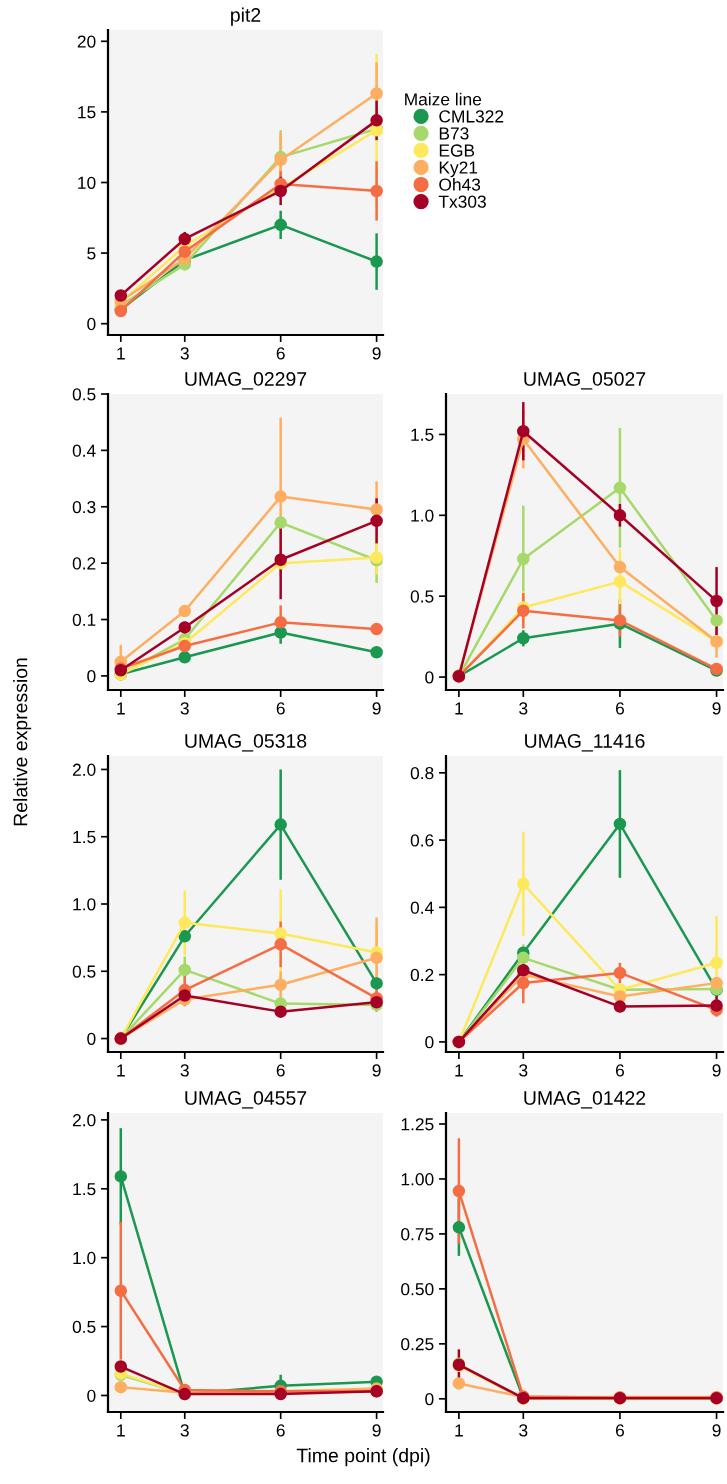 This screenshot has height=1484, width=727. Describe the element at coordinates (462, 201) in the screenshot. I see `legend-label: Tx303` at that location.